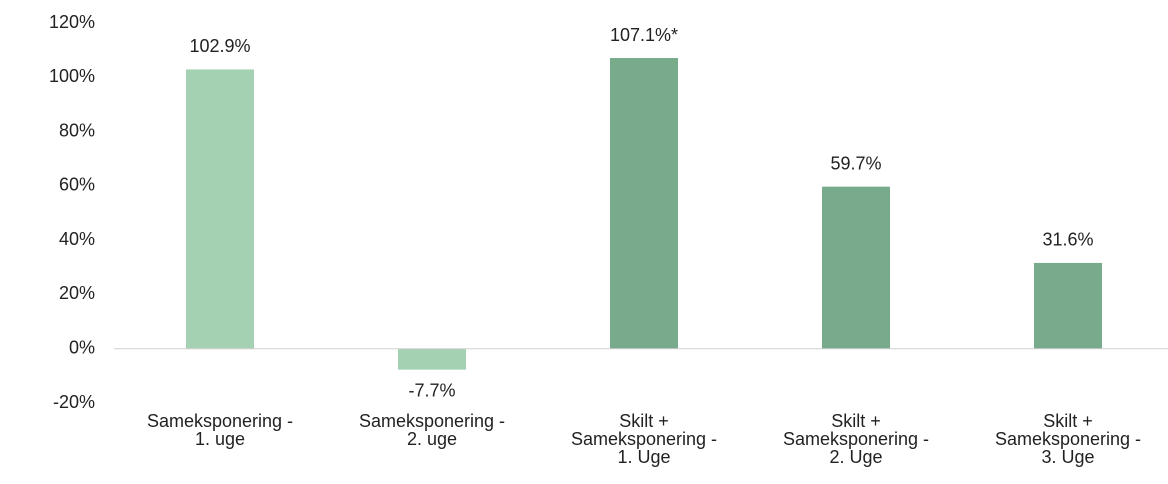 The image size is (1168, 484). Describe the element at coordinates (431, 390) in the screenshot. I see `value-label: -7.7%` at that location.